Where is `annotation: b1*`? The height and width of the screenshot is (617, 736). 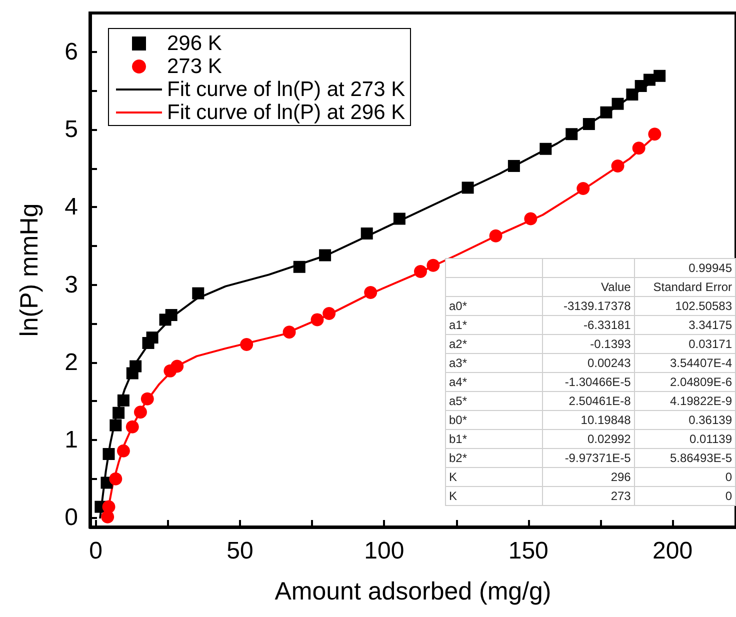 annotation: b1* is located at coordinates (494, 439).